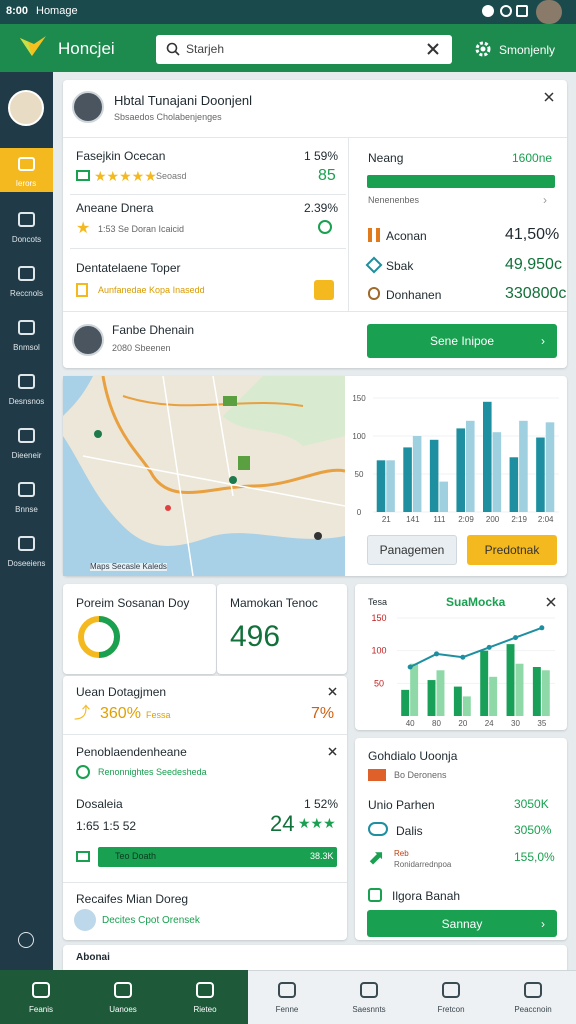  Describe the element at coordinates (324, 290) in the screenshot. I see `action-icon` at that location.